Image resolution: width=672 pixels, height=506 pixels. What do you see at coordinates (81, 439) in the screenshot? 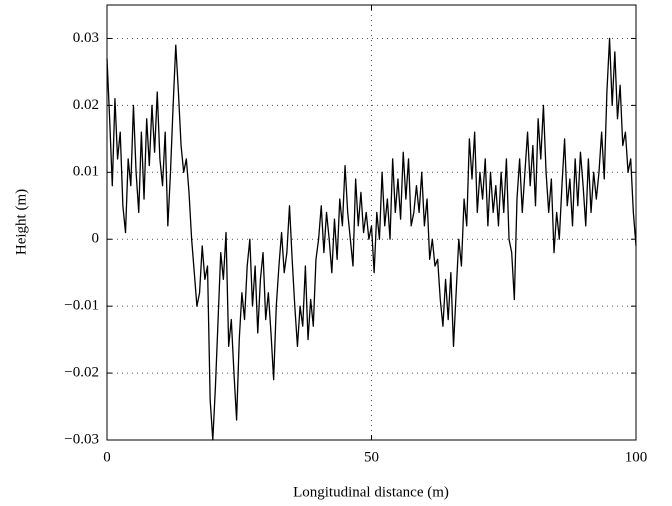
I see `y-tick-label: −0.03` at bounding box center [81, 439].